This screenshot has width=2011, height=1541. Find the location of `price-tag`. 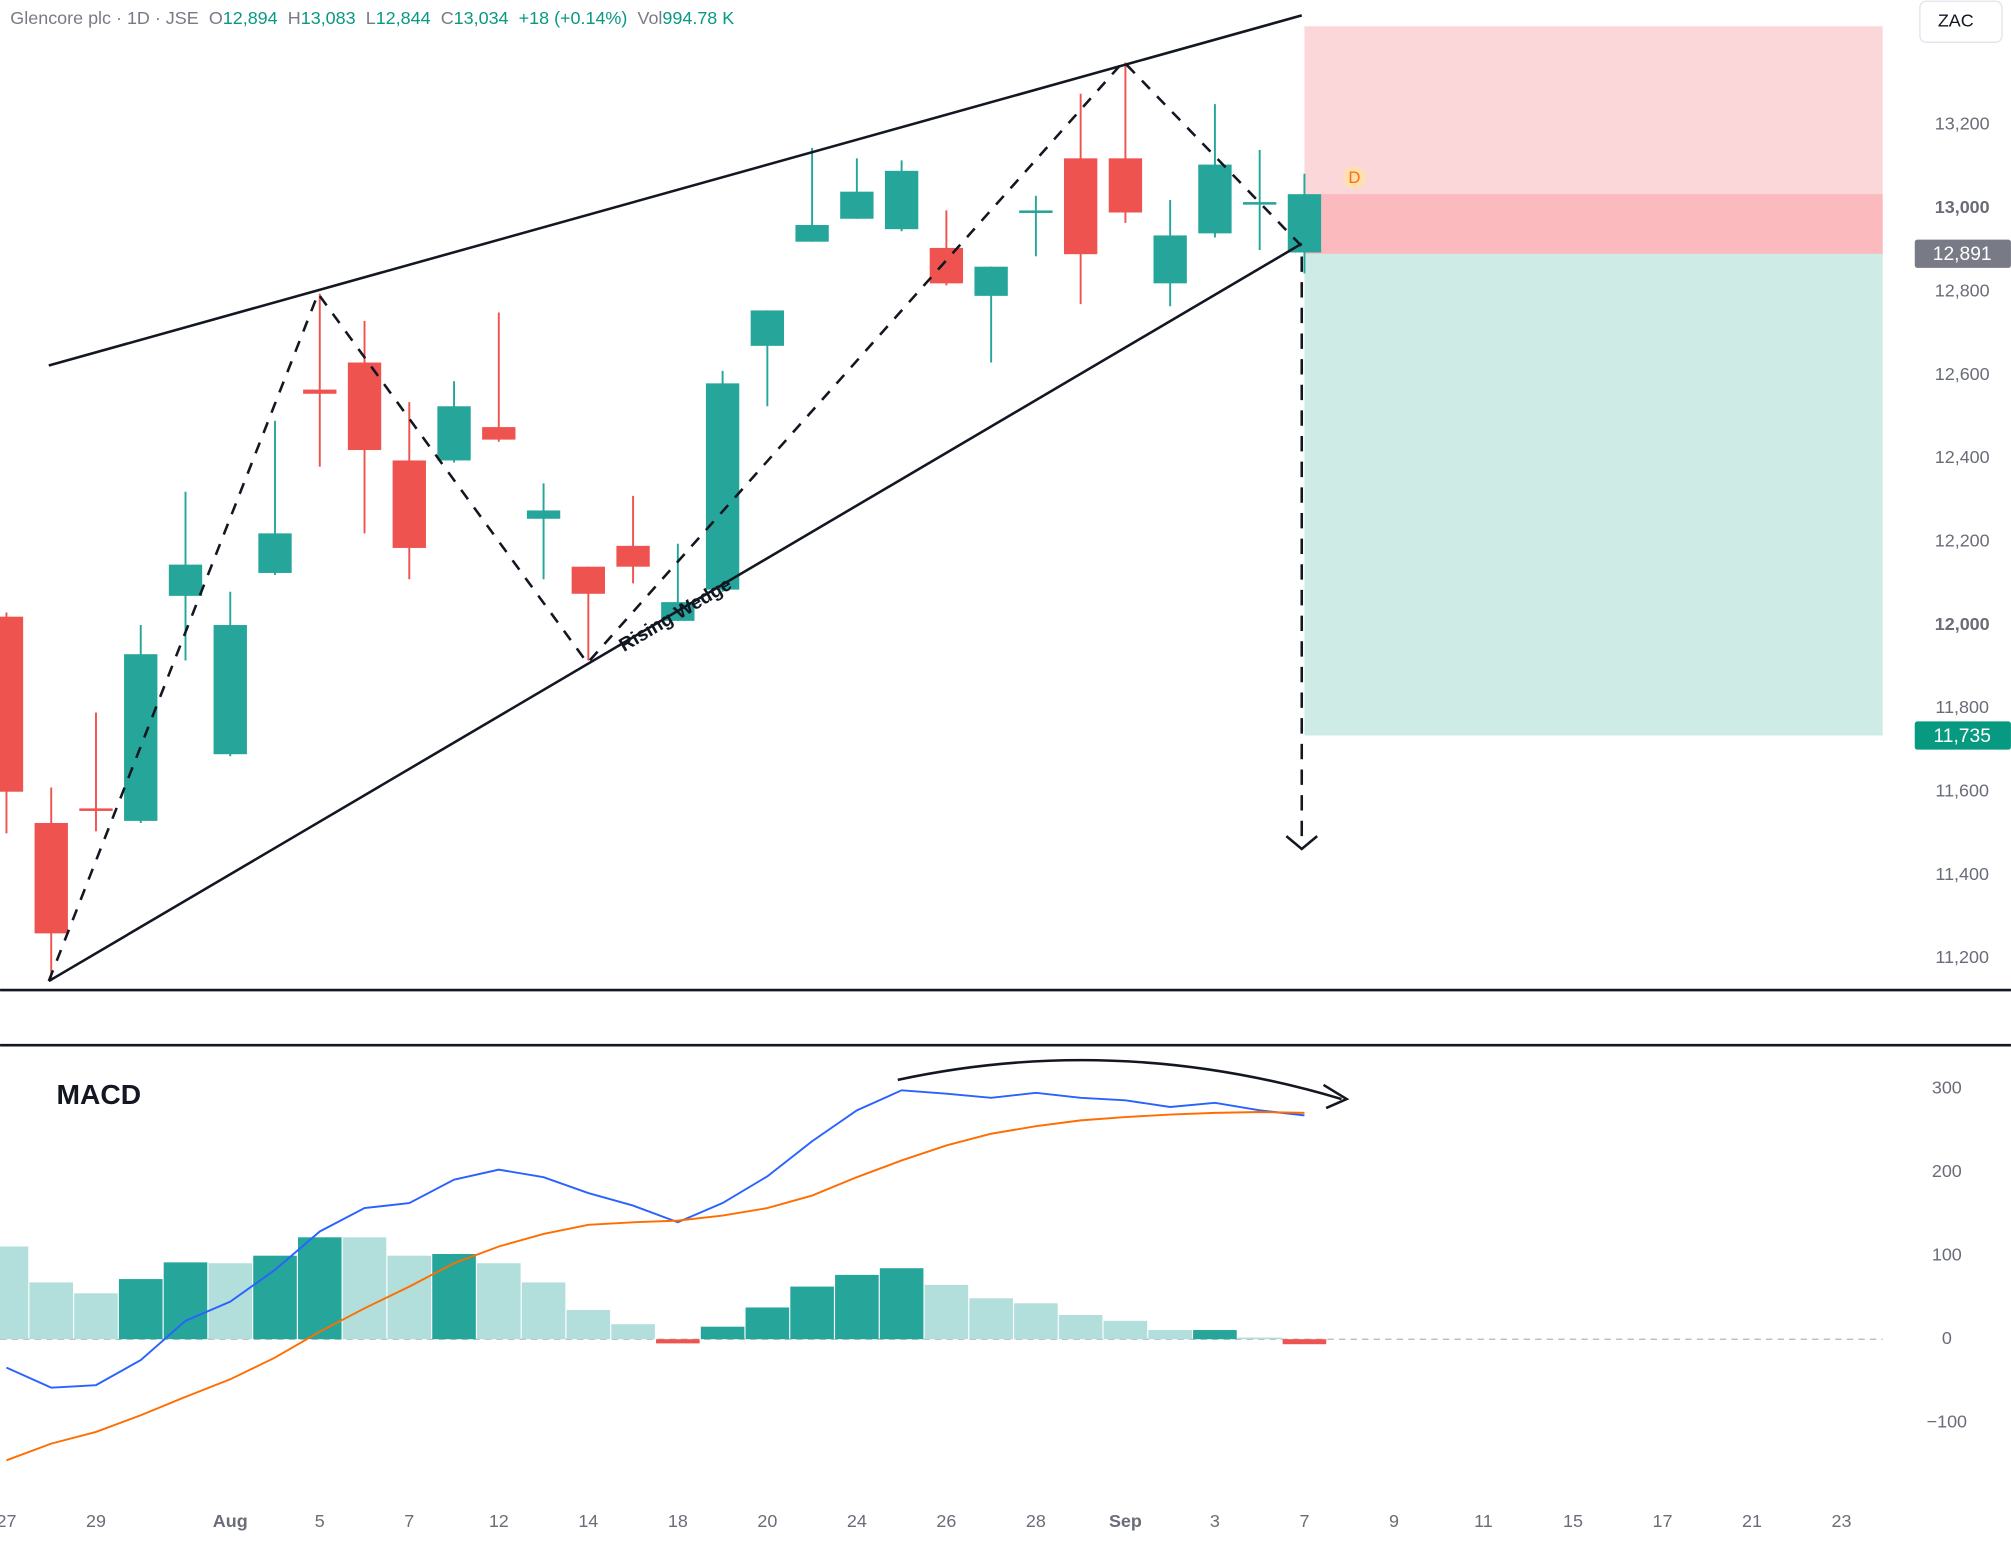

price-tag is located at coordinates (1962, 253).